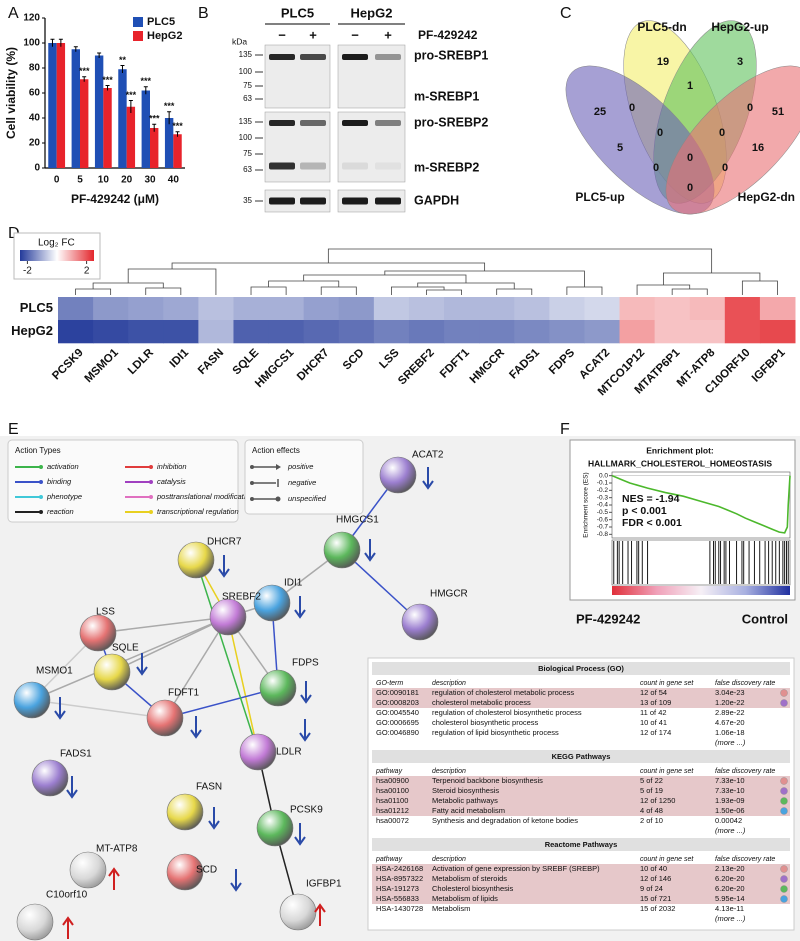 Image resolution: width=800 pixels, height=941 pixels. Describe the element at coordinates (169, 143) in the screenshot. I see `bar` at that location.